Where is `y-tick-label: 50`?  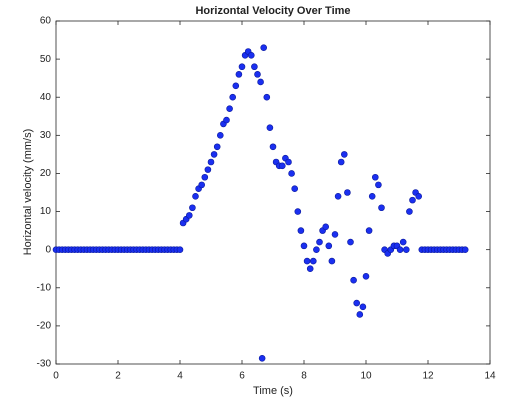
y-tick-label: 50 is located at coordinates (46, 59).